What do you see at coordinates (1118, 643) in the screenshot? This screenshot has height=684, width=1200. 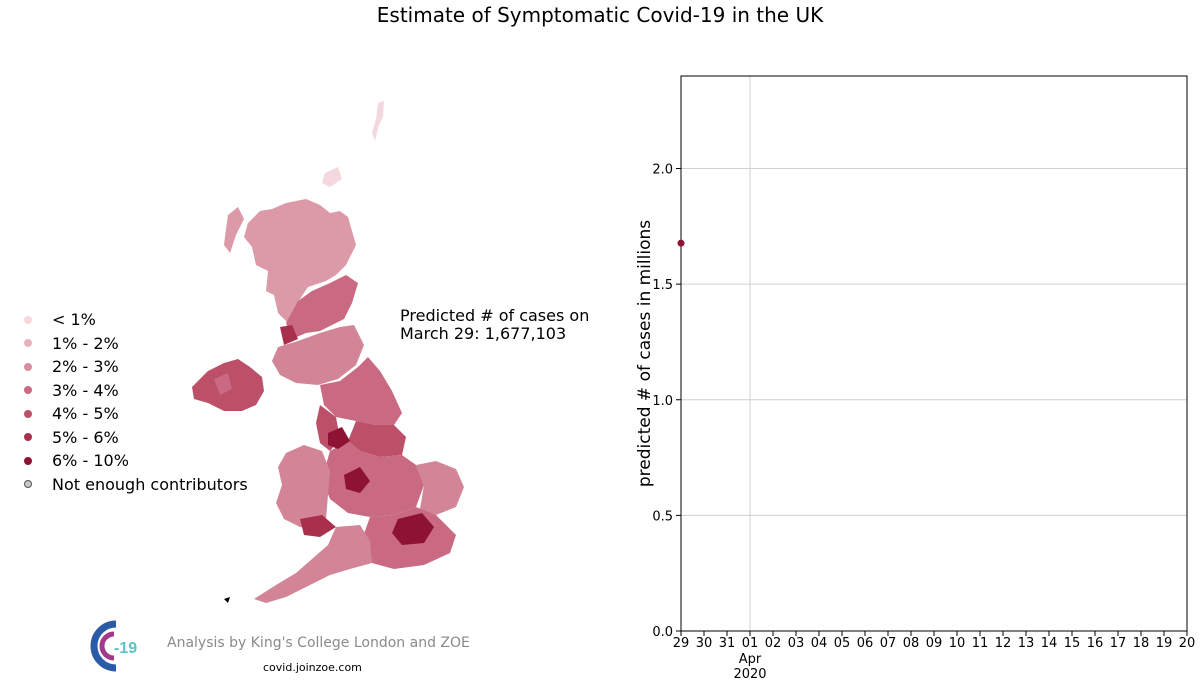 I see `x-tick-label: 17` at bounding box center [1118, 643].